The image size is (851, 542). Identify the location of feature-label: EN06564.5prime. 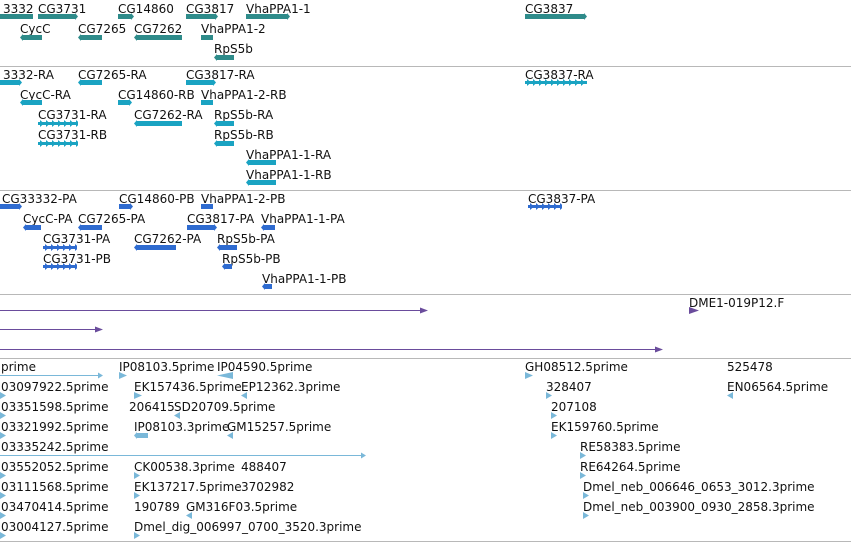
(778, 387).